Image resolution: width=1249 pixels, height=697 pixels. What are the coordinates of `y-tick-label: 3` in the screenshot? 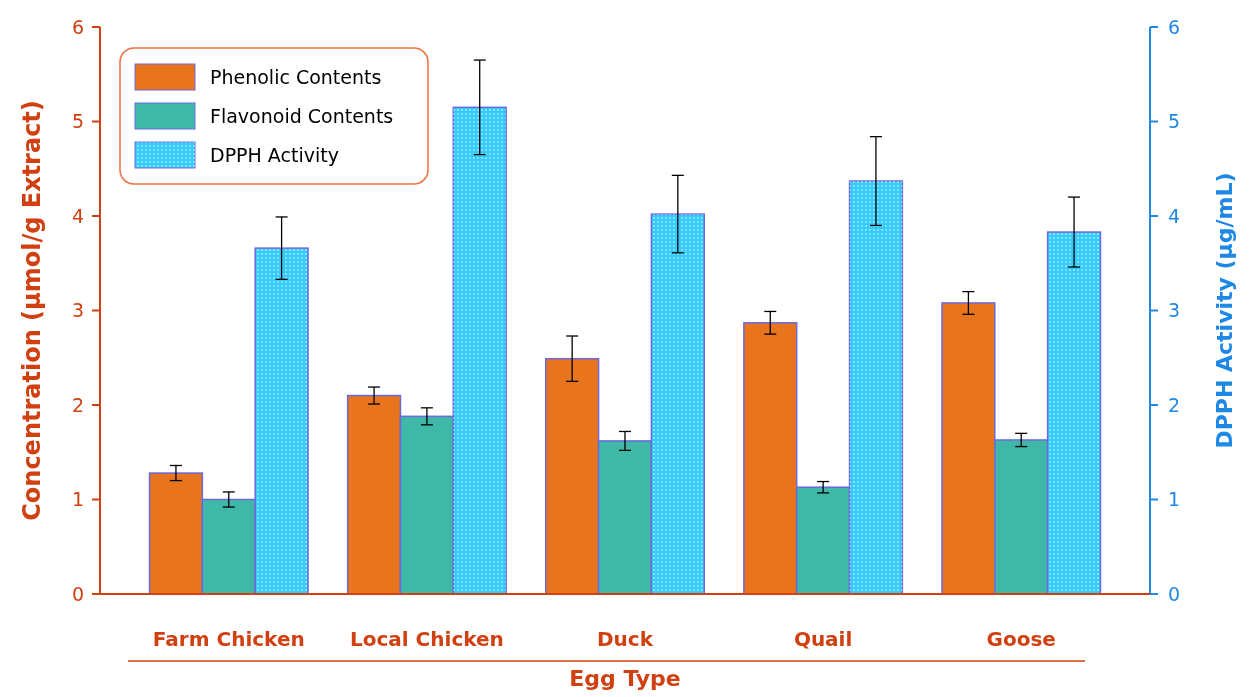 It's located at (77, 310).